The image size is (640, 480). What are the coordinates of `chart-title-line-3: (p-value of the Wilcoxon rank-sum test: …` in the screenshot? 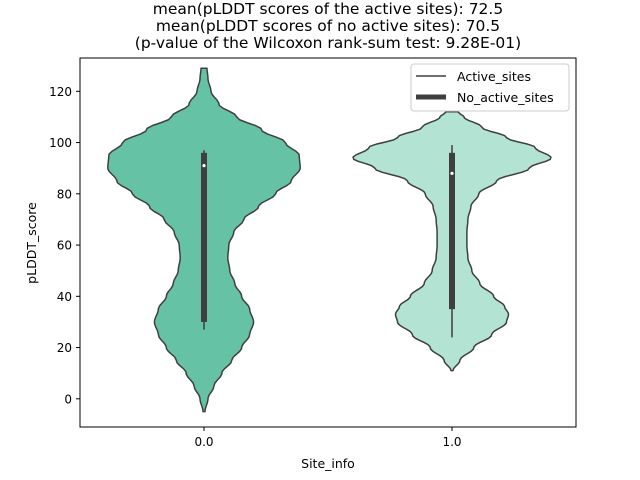 It's located at (328, 43).